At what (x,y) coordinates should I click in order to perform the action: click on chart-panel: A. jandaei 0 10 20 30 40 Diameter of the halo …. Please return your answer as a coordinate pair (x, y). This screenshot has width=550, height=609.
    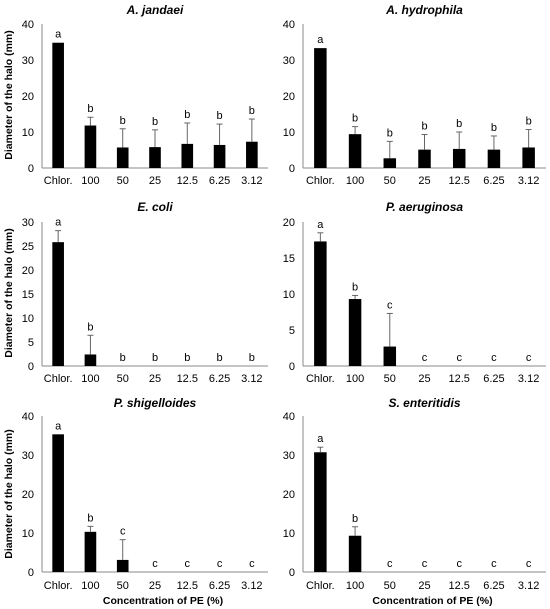
    Looking at the image, I should click on (135, 95).